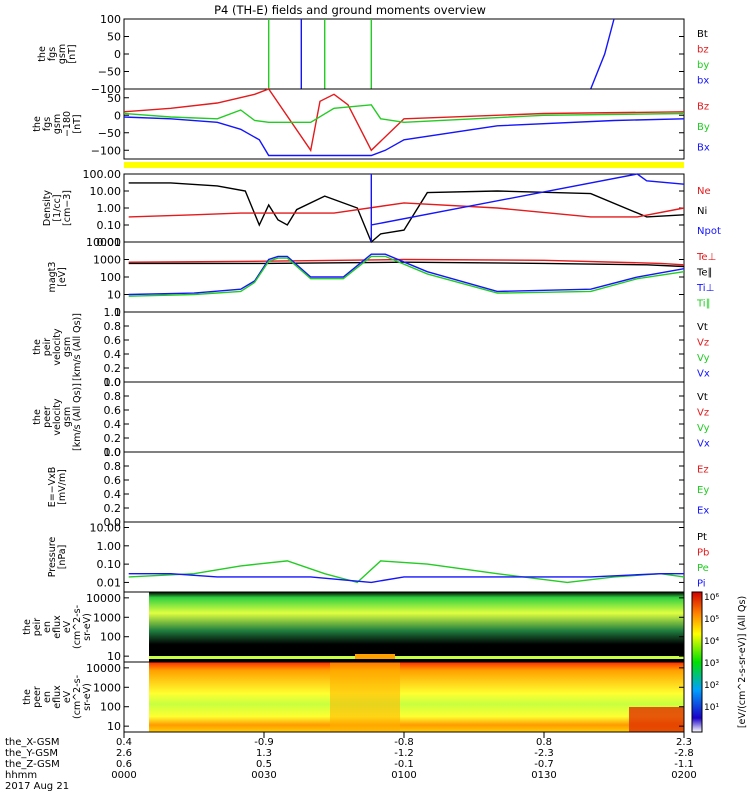 The height and width of the screenshot is (800, 750). I want to click on legend-Pt: Pt, so click(702, 537).